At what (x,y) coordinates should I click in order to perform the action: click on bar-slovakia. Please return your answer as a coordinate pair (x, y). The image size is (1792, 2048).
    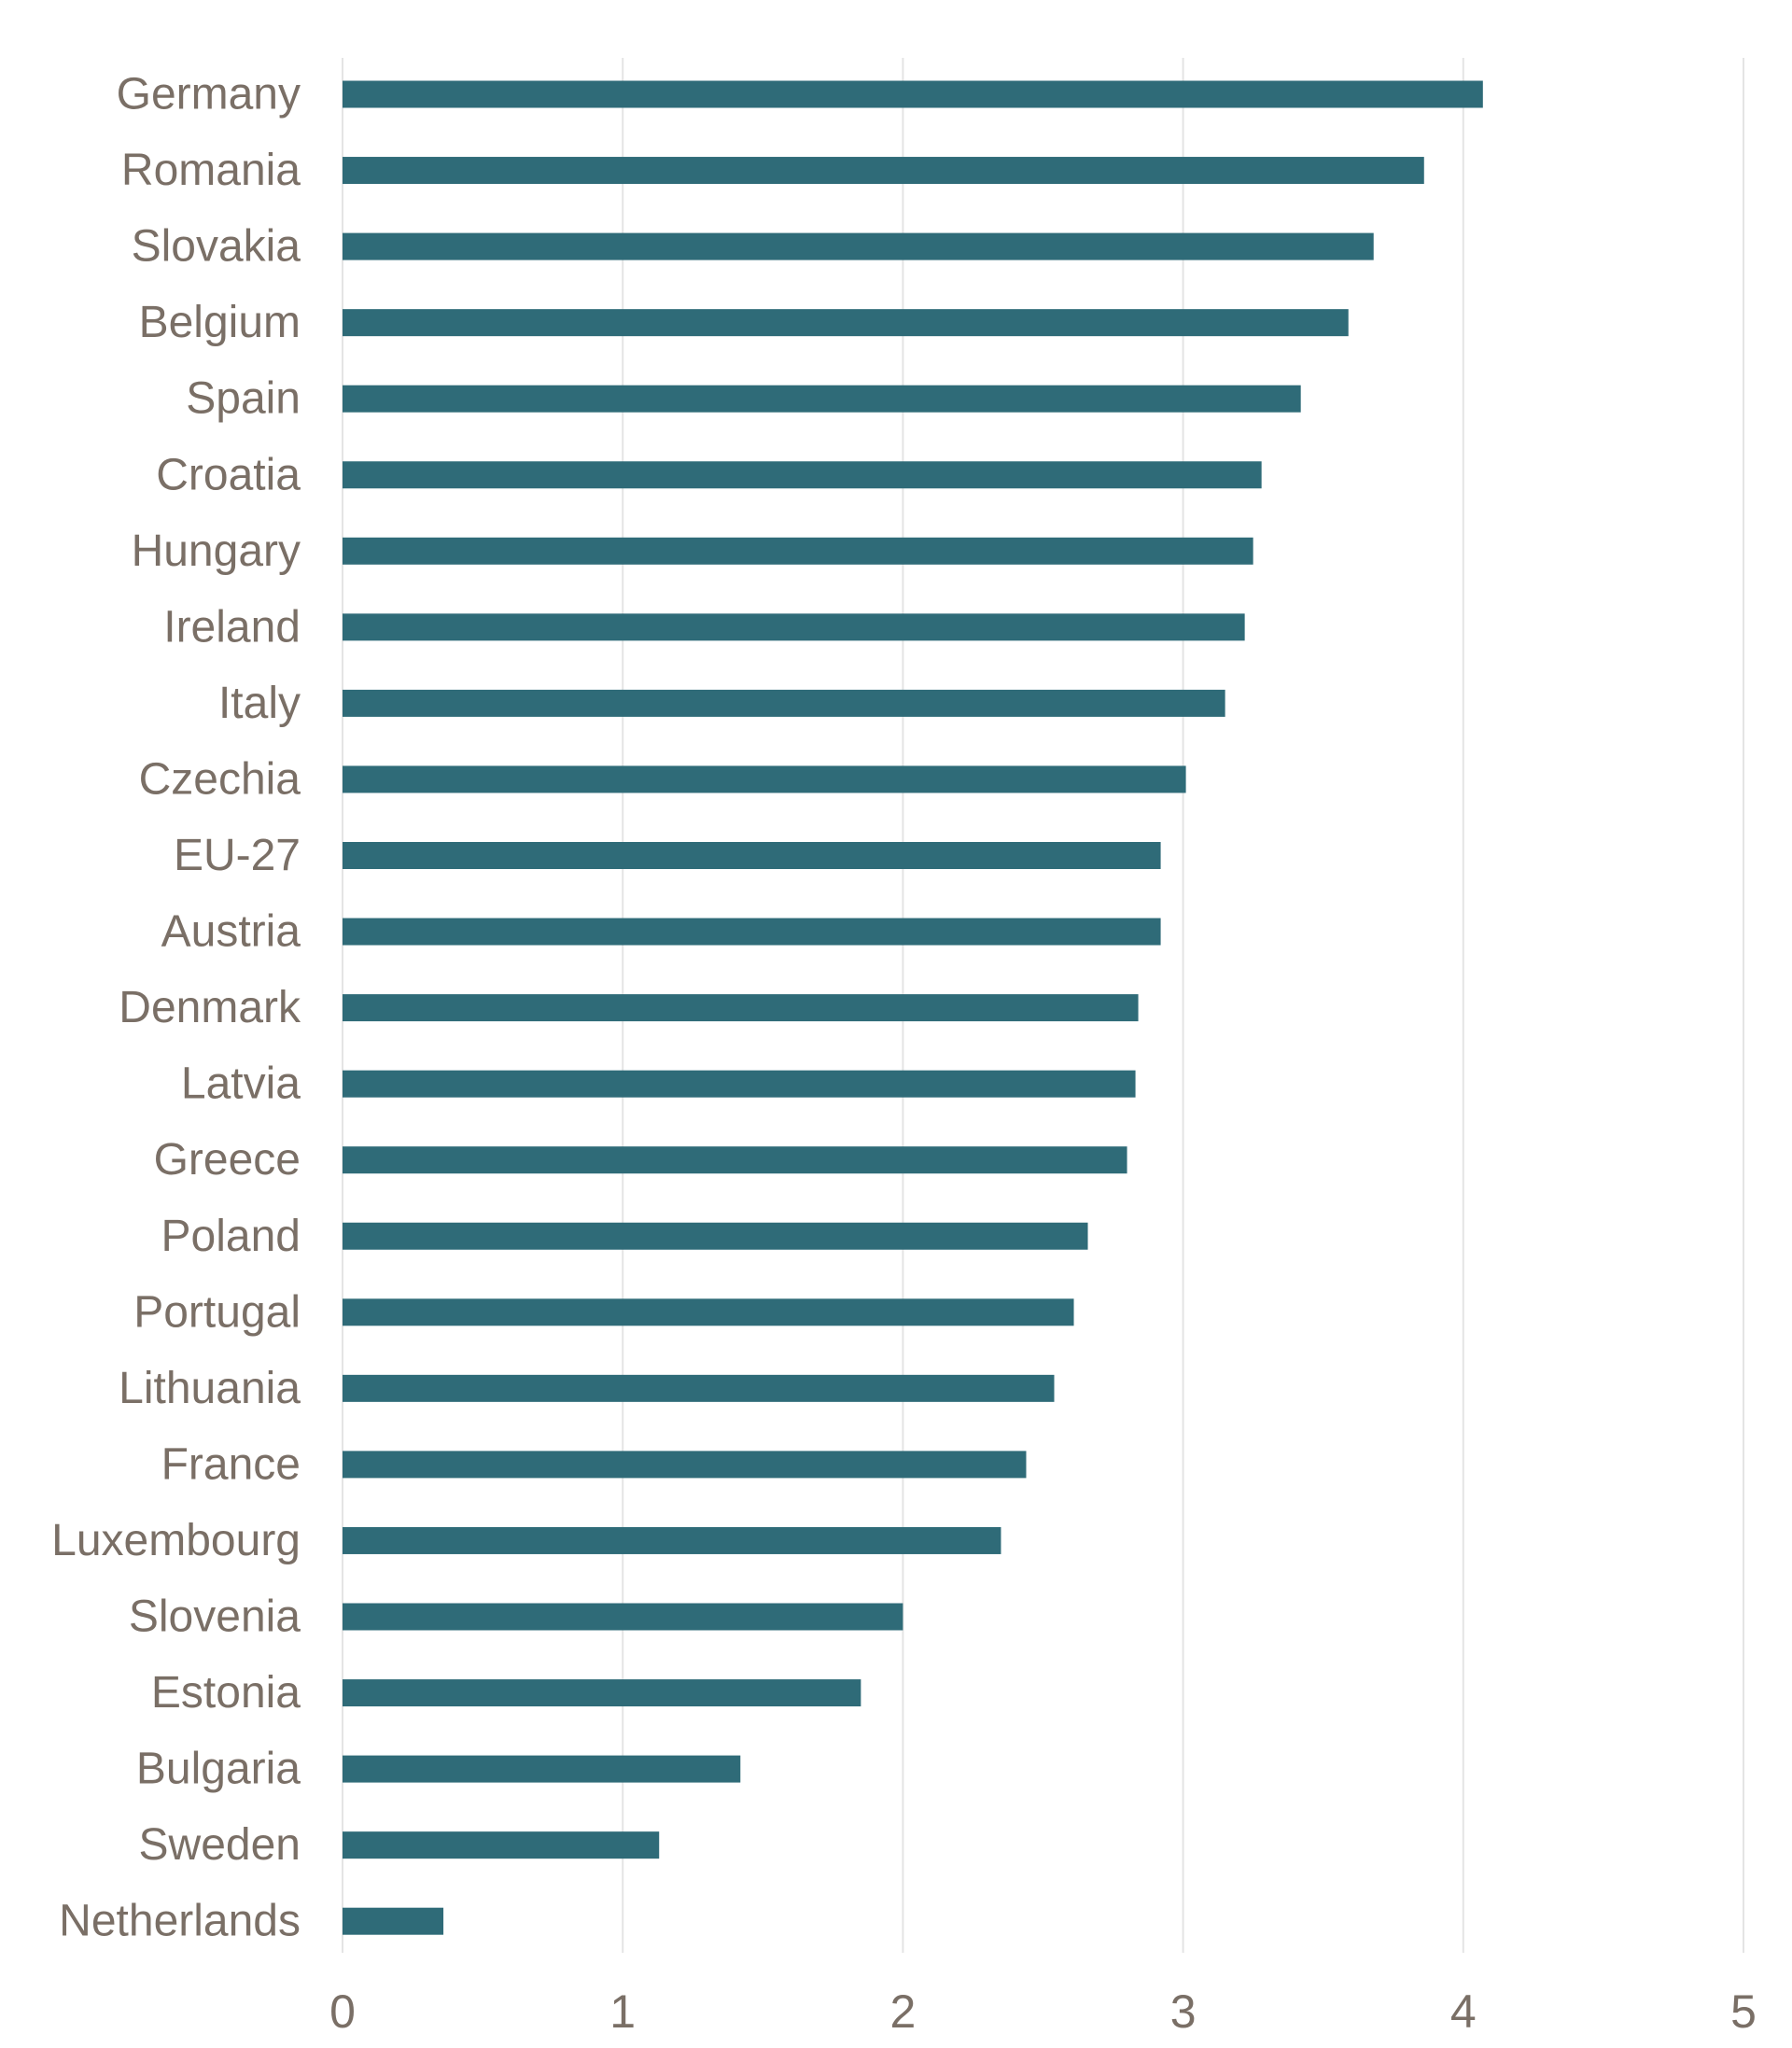
    Looking at the image, I should click on (858, 246).